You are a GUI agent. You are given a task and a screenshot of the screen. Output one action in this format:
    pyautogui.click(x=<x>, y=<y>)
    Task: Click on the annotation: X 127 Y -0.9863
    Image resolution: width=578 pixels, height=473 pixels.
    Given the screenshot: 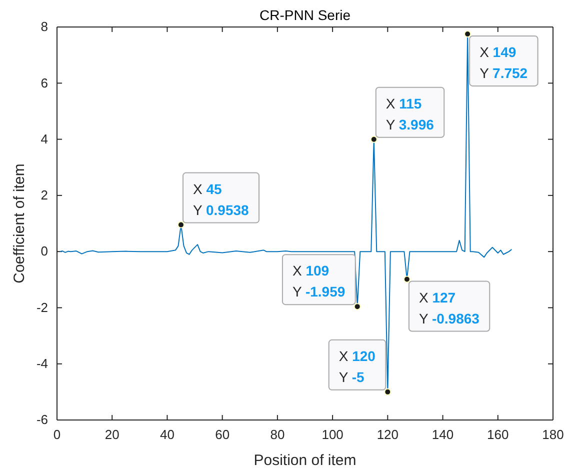 What is the action you would take?
    pyautogui.click(x=449, y=307)
    